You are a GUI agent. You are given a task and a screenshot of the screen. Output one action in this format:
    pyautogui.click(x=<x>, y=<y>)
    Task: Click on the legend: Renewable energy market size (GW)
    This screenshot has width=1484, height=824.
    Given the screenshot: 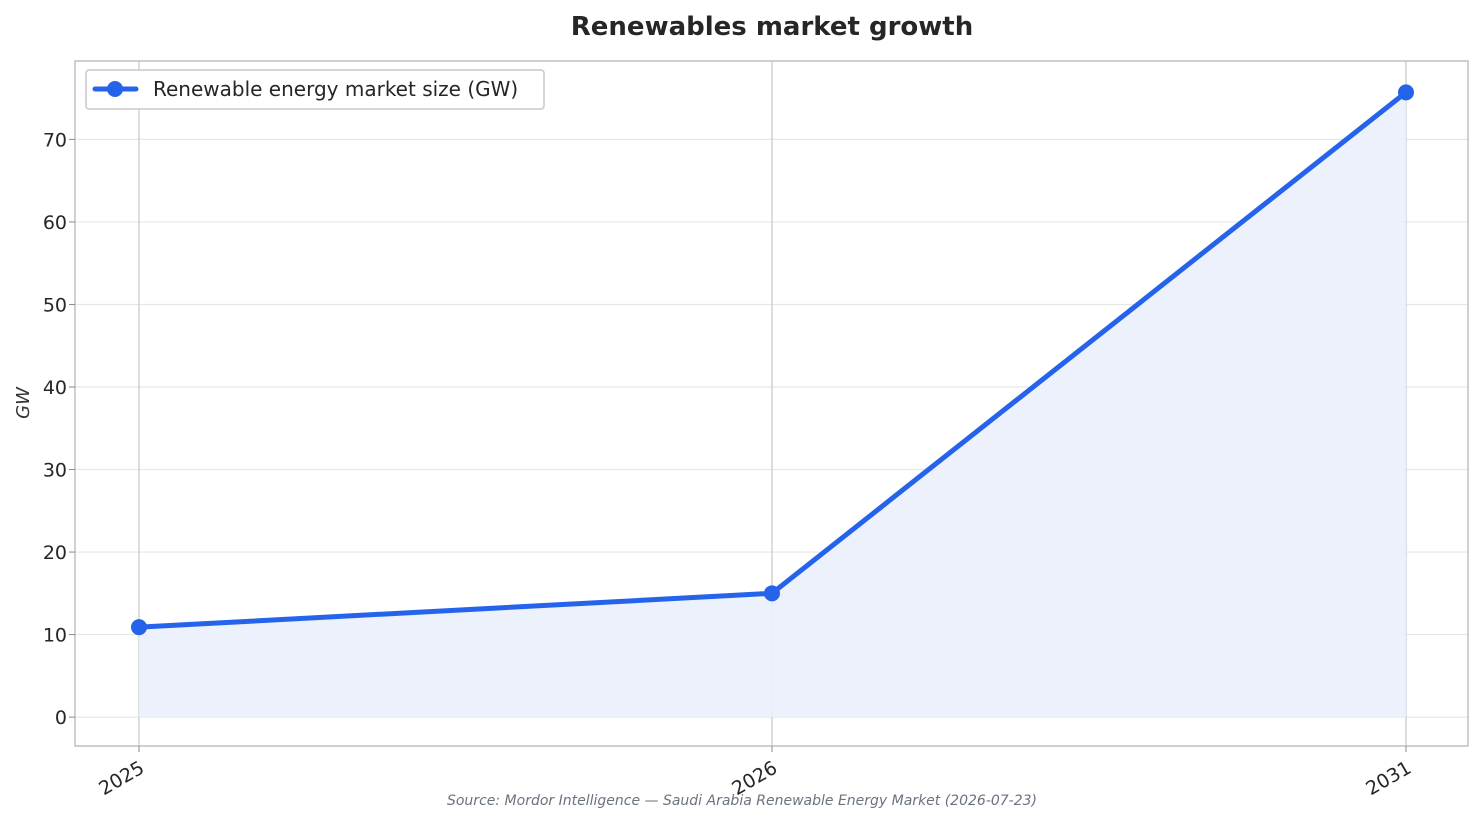 What is the action you would take?
    pyautogui.click(x=315, y=89)
    